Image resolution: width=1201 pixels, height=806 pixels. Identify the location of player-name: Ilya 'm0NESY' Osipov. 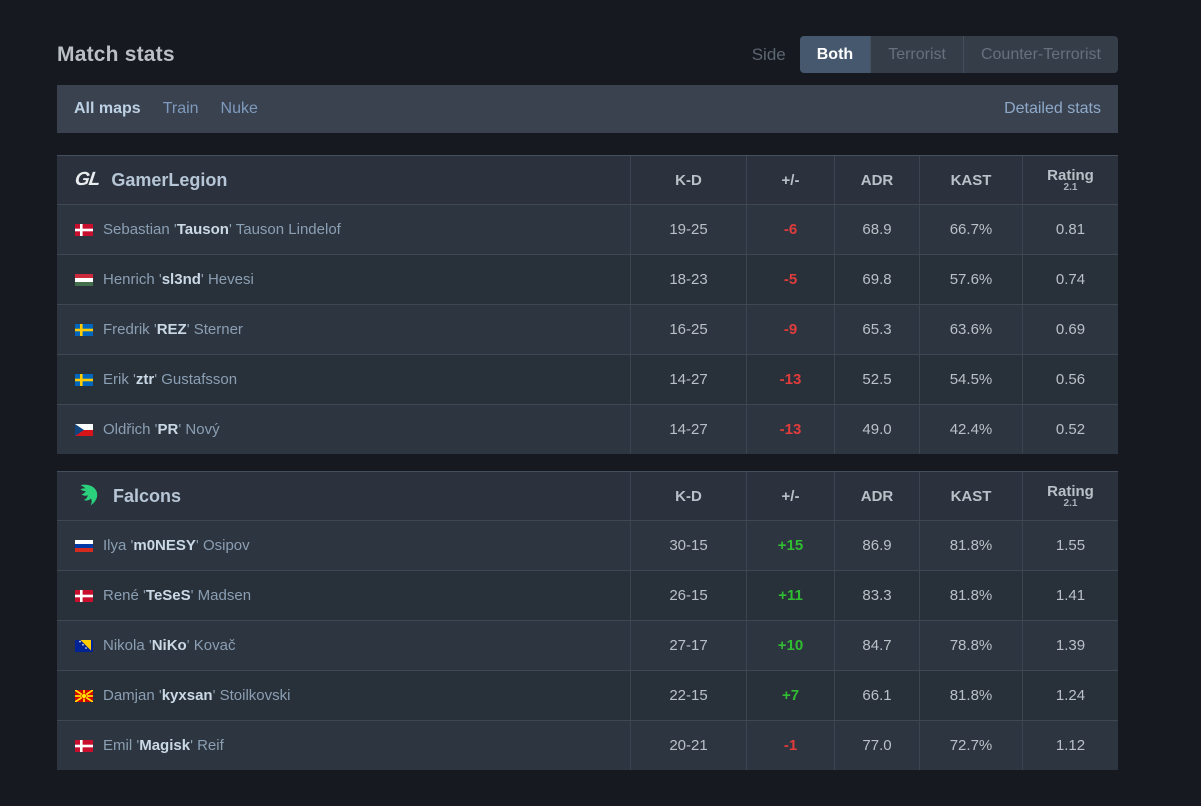
(176, 545).